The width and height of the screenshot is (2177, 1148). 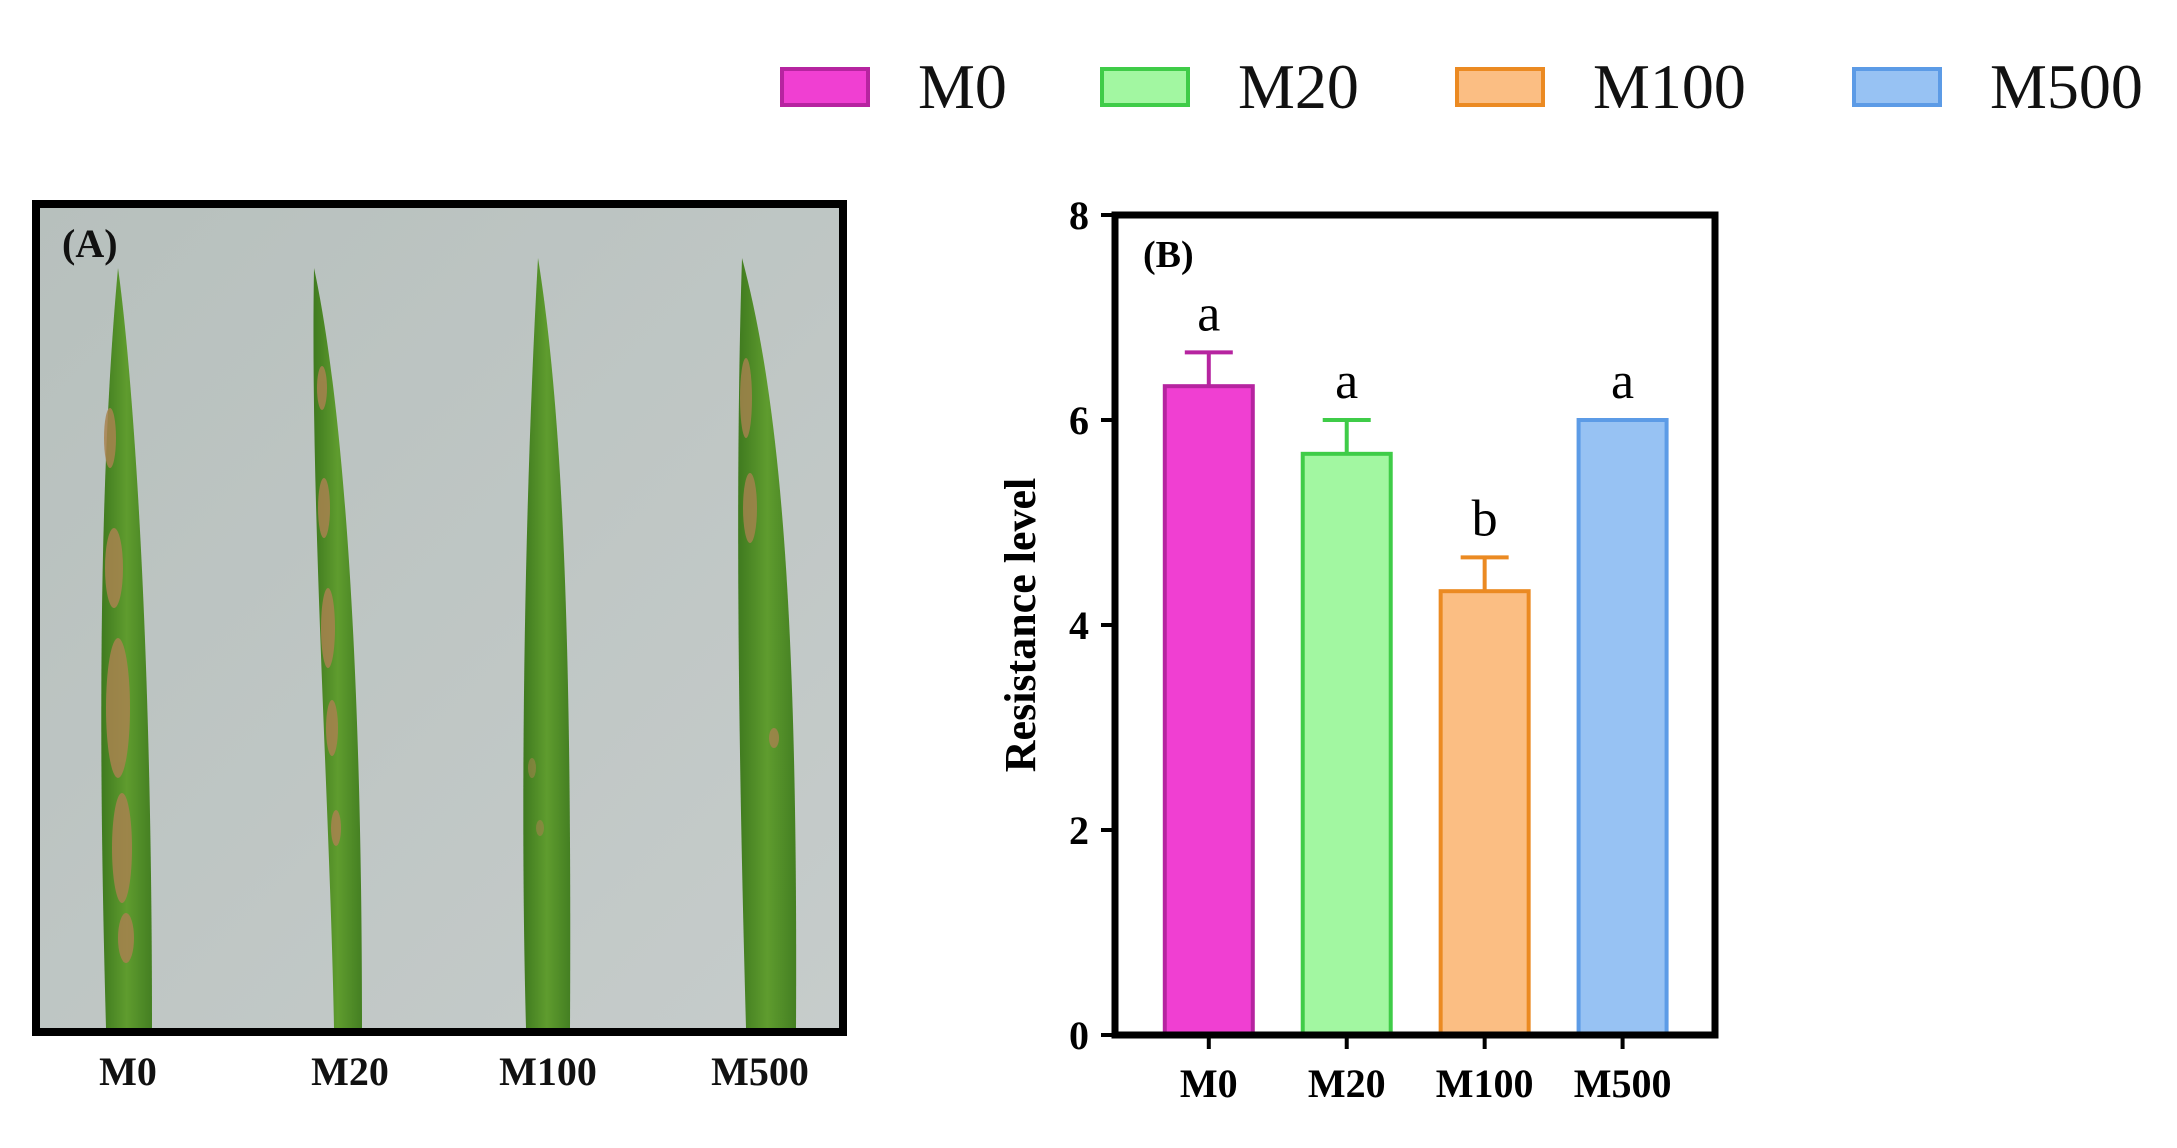 I want to click on legend-swatch-m20, so click(x=1145, y=87).